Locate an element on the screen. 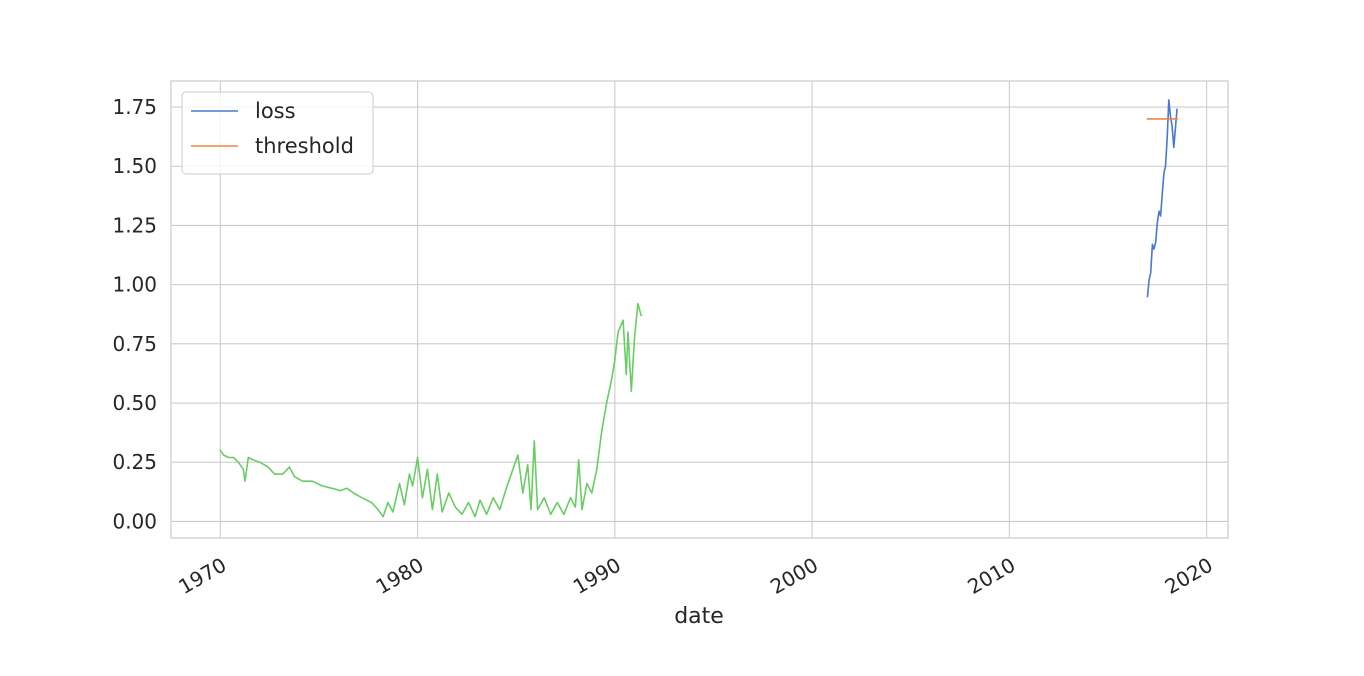  y-tick-label: 0.25 is located at coordinates (134, 462).